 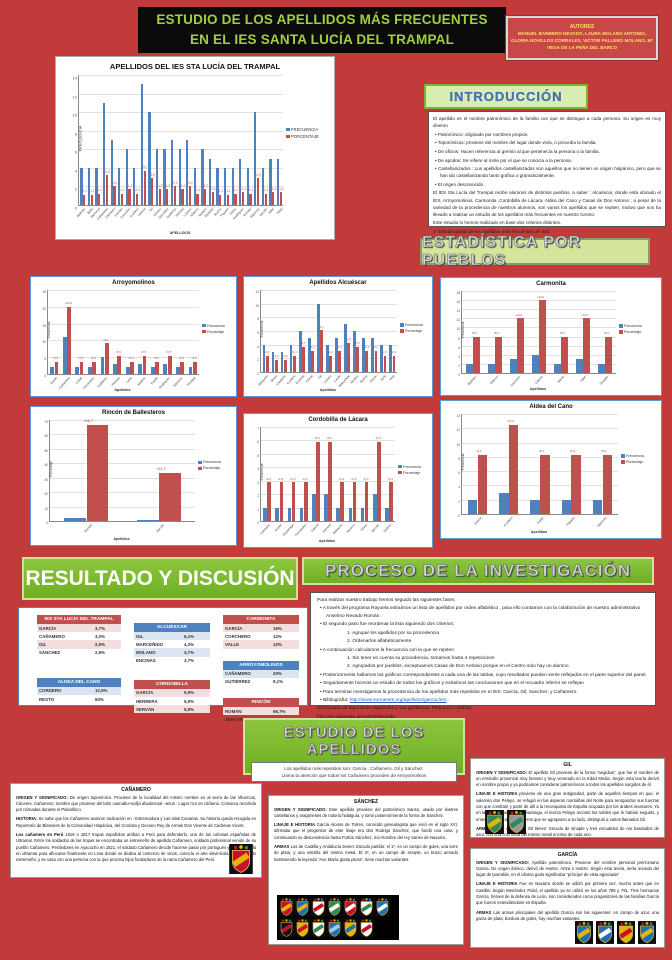 I want to click on table-row: MOLANO 3,7%, so click(x=171, y=652).